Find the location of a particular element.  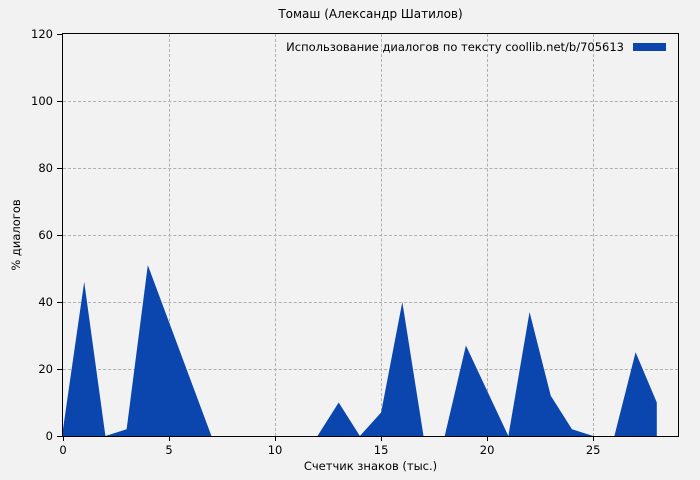

y-tick-label: 40 is located at coordinates (45, 302).